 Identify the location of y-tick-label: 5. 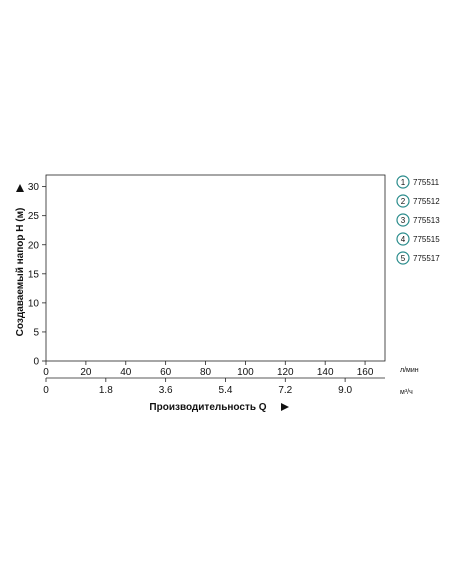
(36, 332).